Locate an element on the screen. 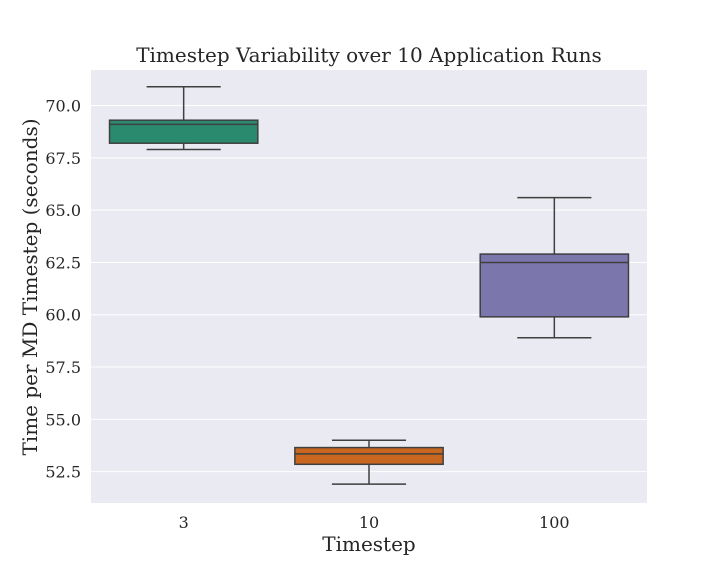 The image size is (720, 576). x-tick-labels: 3 10 100 is located at coordinates (374, 522).